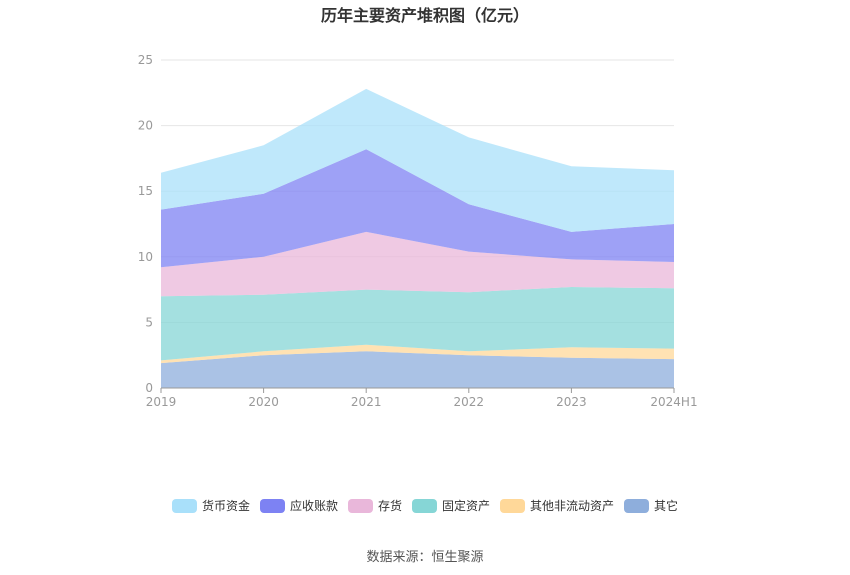  What do you see at coordinates (469, 402) in the screenshot?
I see `x-tick-label: 2022` at bounding box center [469, 402].